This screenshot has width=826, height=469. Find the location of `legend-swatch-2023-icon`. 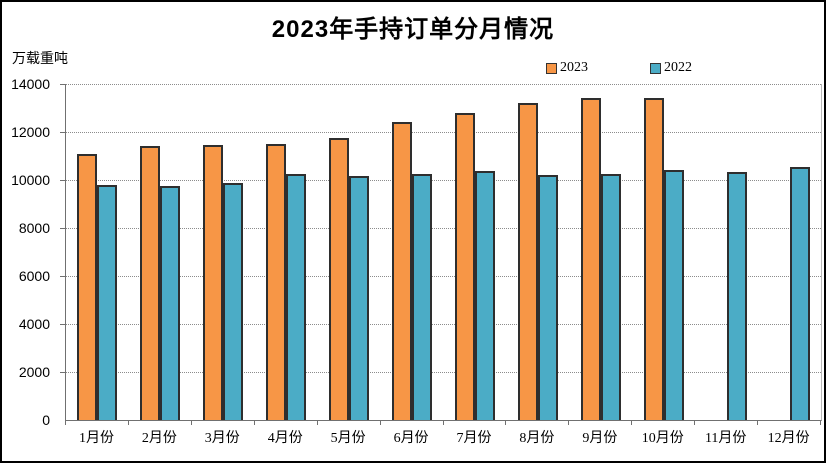

legend-swatch-2023-icon is located at coordinates (551, 68).